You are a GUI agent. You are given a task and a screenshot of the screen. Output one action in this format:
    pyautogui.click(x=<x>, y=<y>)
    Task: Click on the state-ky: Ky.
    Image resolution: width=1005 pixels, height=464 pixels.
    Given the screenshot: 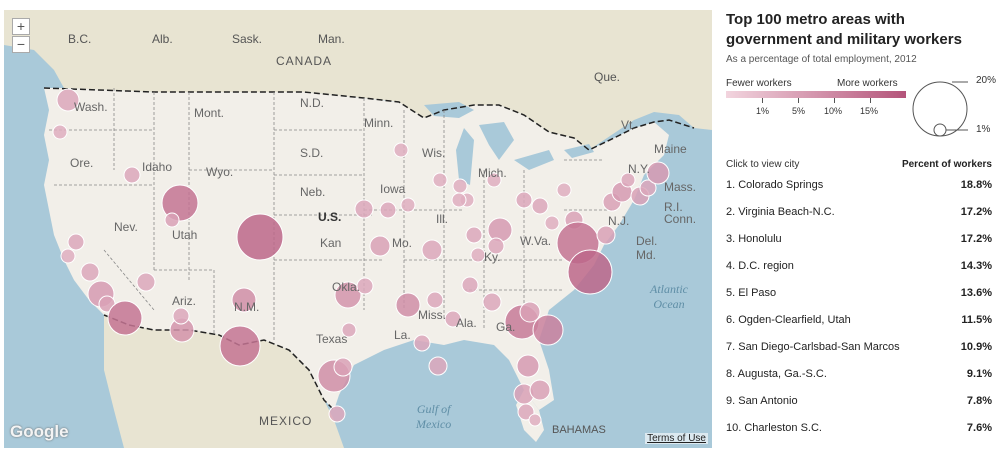 What is the action you would take?
    pyautogui.click(x=492, y=257)
    